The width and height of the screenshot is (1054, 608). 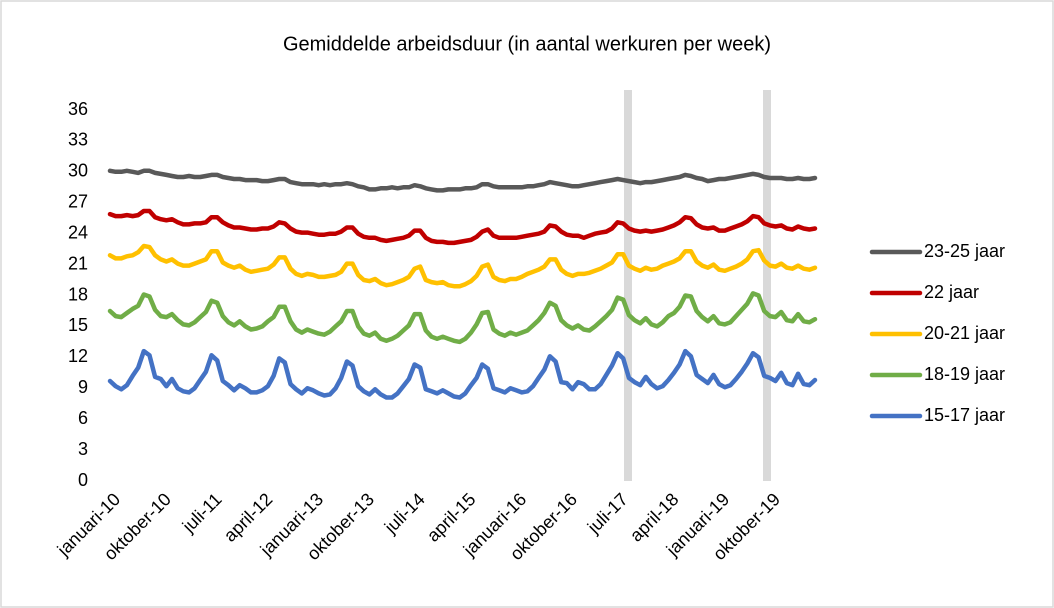 What do you see at coordinates (78, 171) in the screenshot?
I see `y-tick-label: 30` at bounding box center [78, 171].